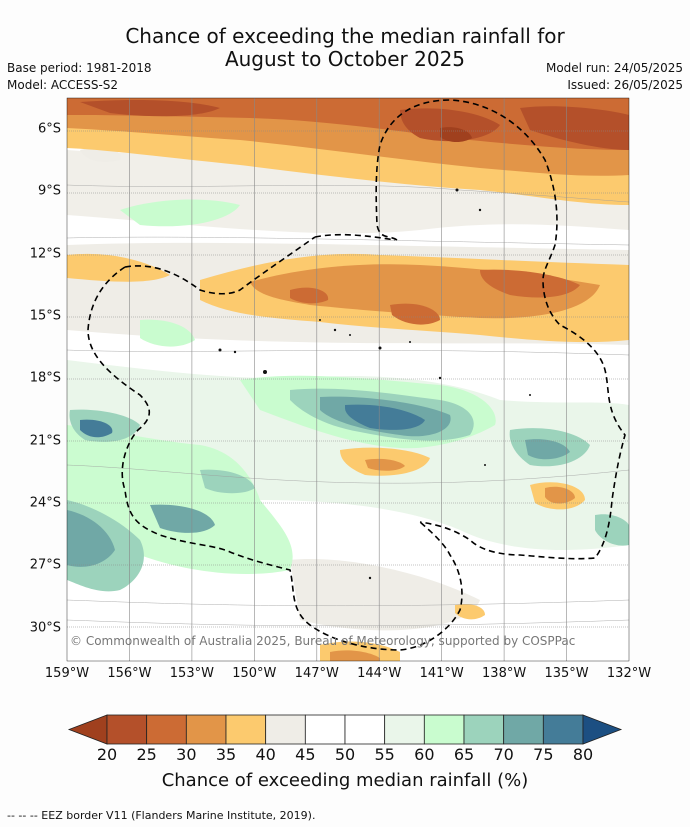 The image size is (690, 827). I want to click on colorbar-under-arrow, so click(87, 729).